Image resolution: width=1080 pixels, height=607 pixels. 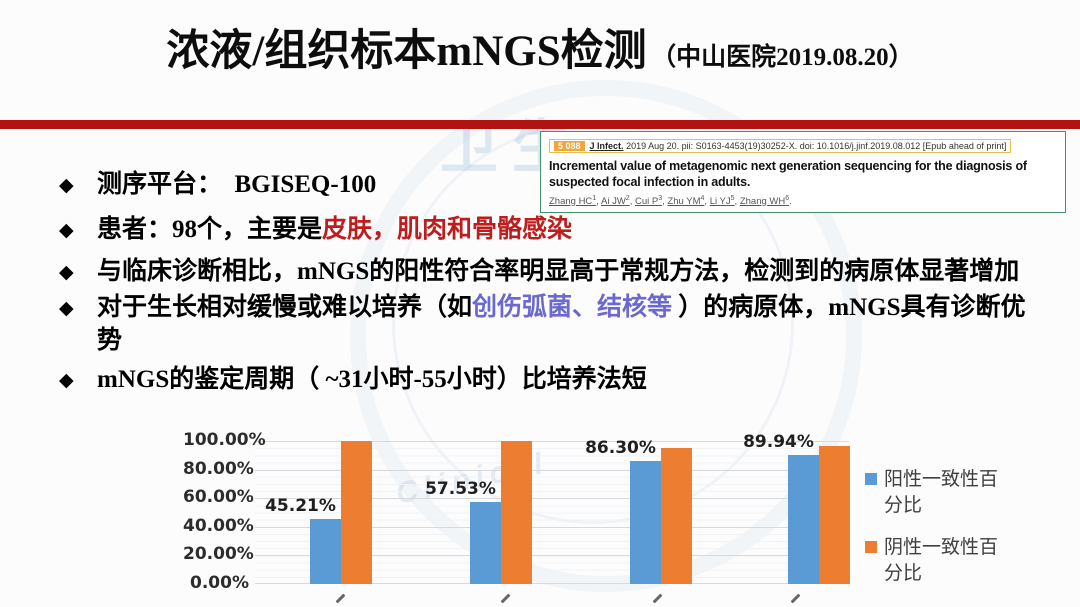 What do you see at coordinates (285, 307) in the screenshot?
I see `bullet-text: 对于生长相对缓慢或难以培养（如` at bounding box center [285, 307].